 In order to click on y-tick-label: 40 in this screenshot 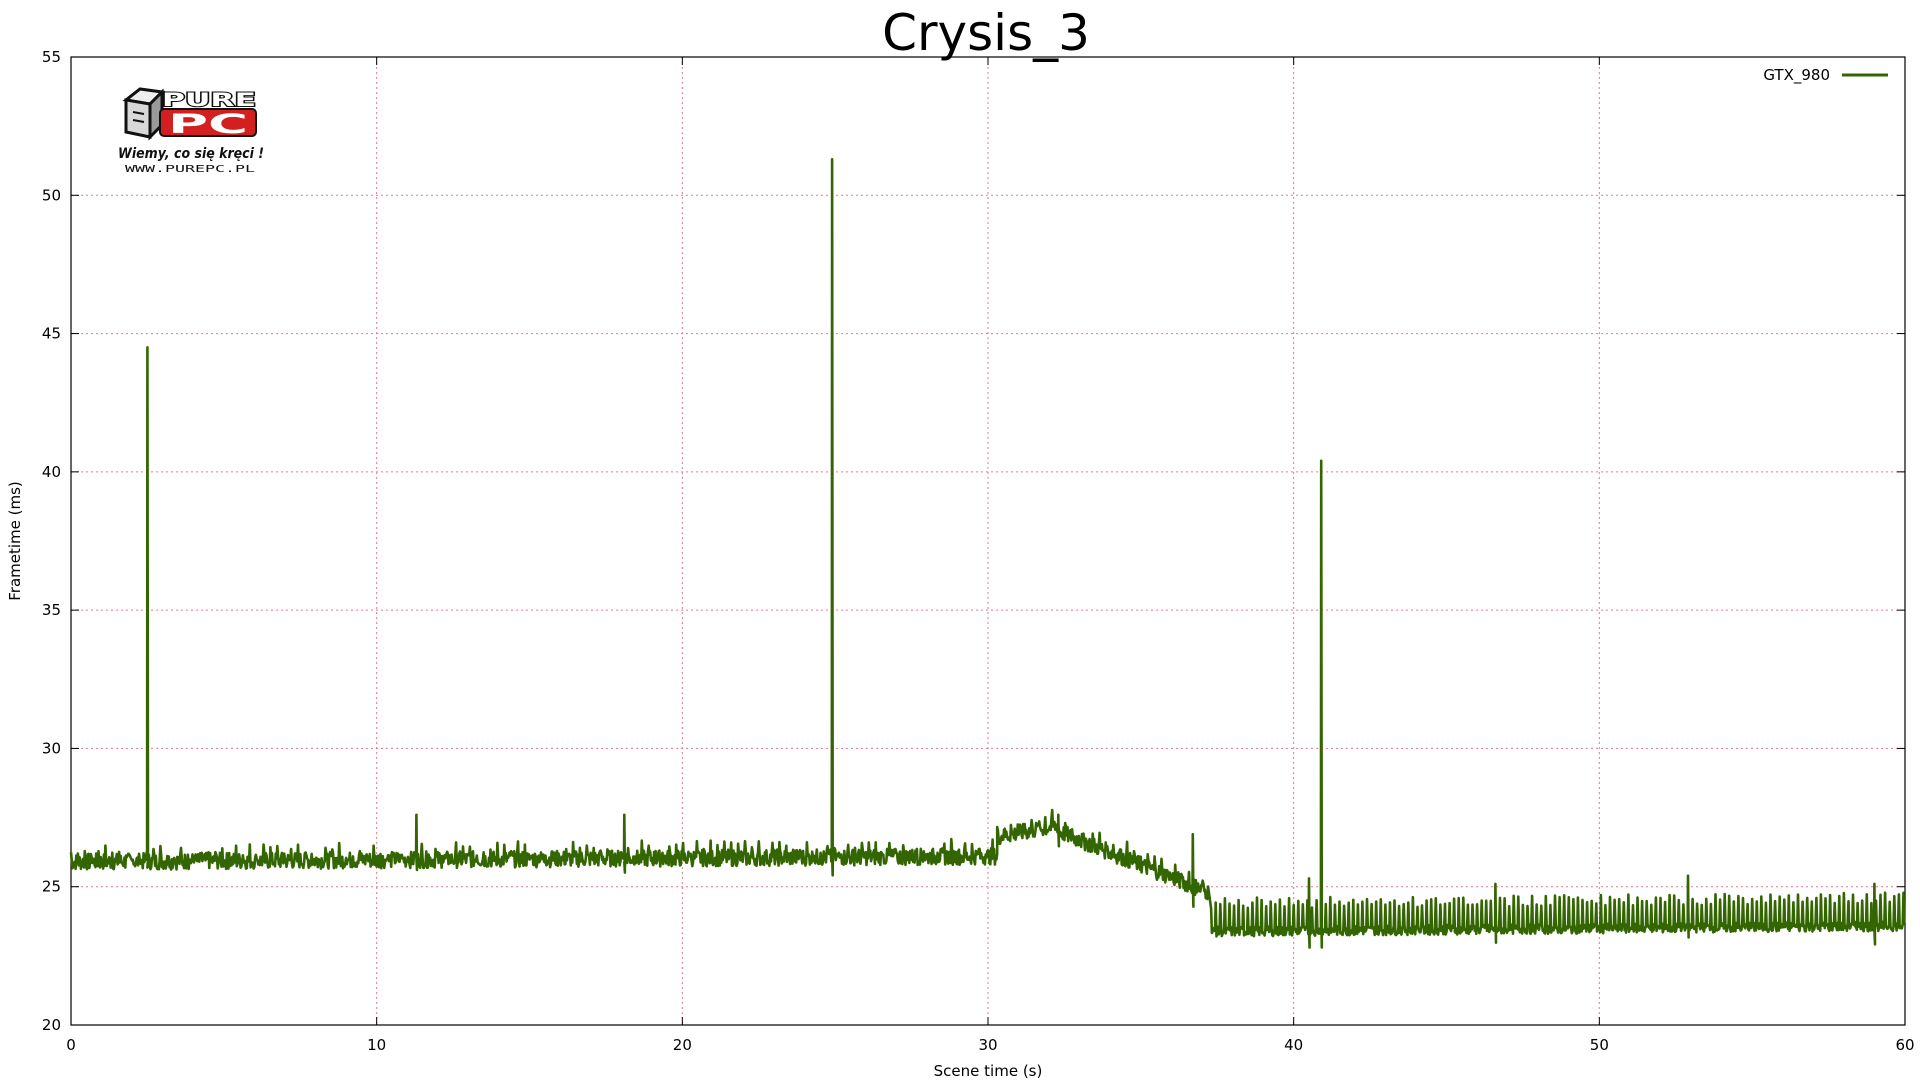, I will do `click(51, 472)`.